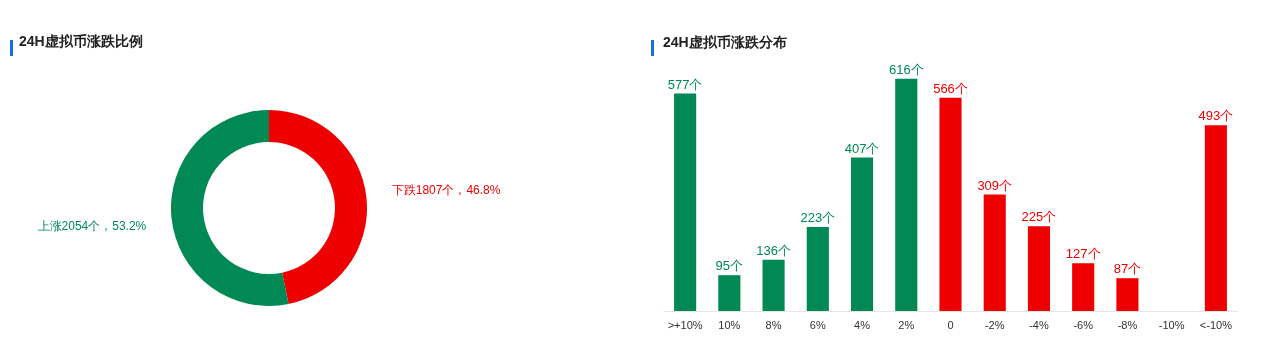  Describe the element at coordinates (92, 225) in the screenshot. I see `slice-label: 上涨2054个，53.2%` at that location.